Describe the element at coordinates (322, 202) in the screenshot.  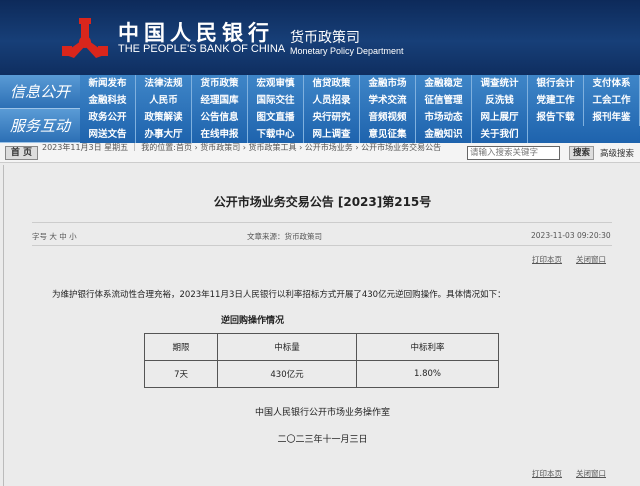
I see `article-title: 公开市场业务交易公告 [2023]第215号` at that location.